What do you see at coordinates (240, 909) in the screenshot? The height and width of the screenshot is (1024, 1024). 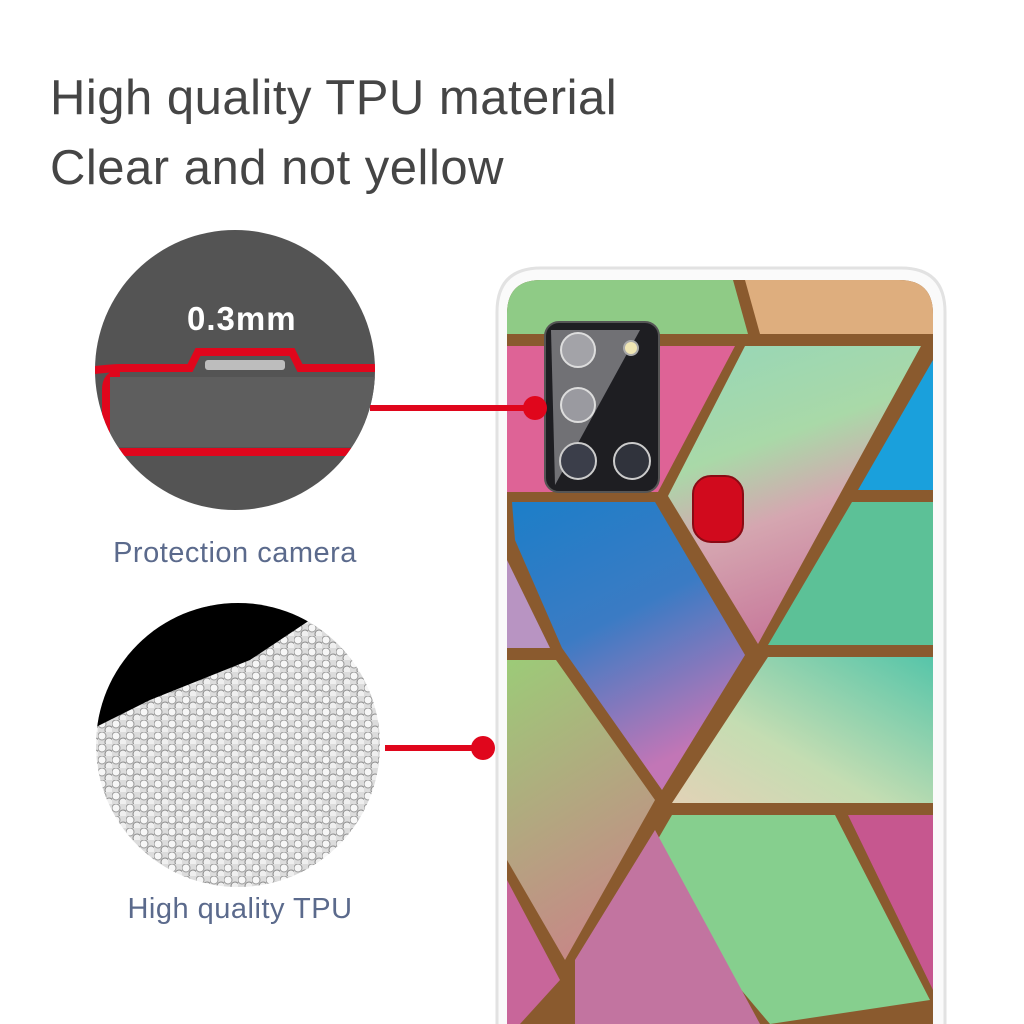 I see `tpu-label: High quality TPU` at bounding box center [240, 909].